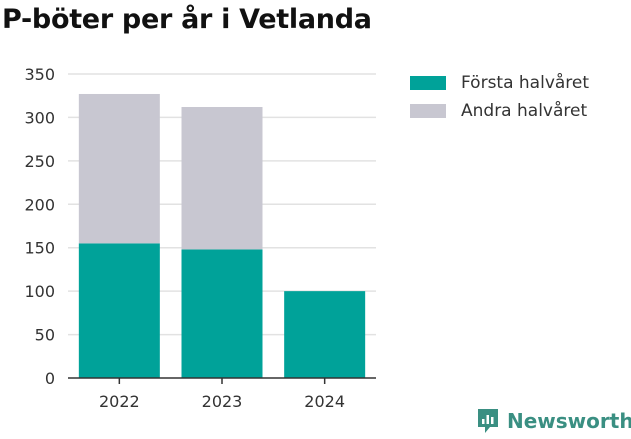 The width and height of the screenshot is (631, 439). Describe the element at coordinates (569, 421) in the screenshot. I see `newsworthy-logo-text: Newsworthy` at that location.